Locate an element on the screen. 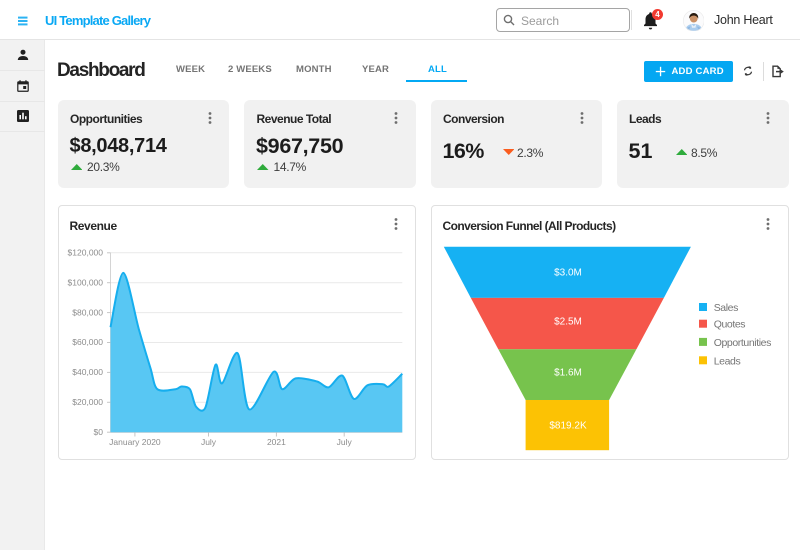  svg-text: Sales is located at coordinates (725, 308).